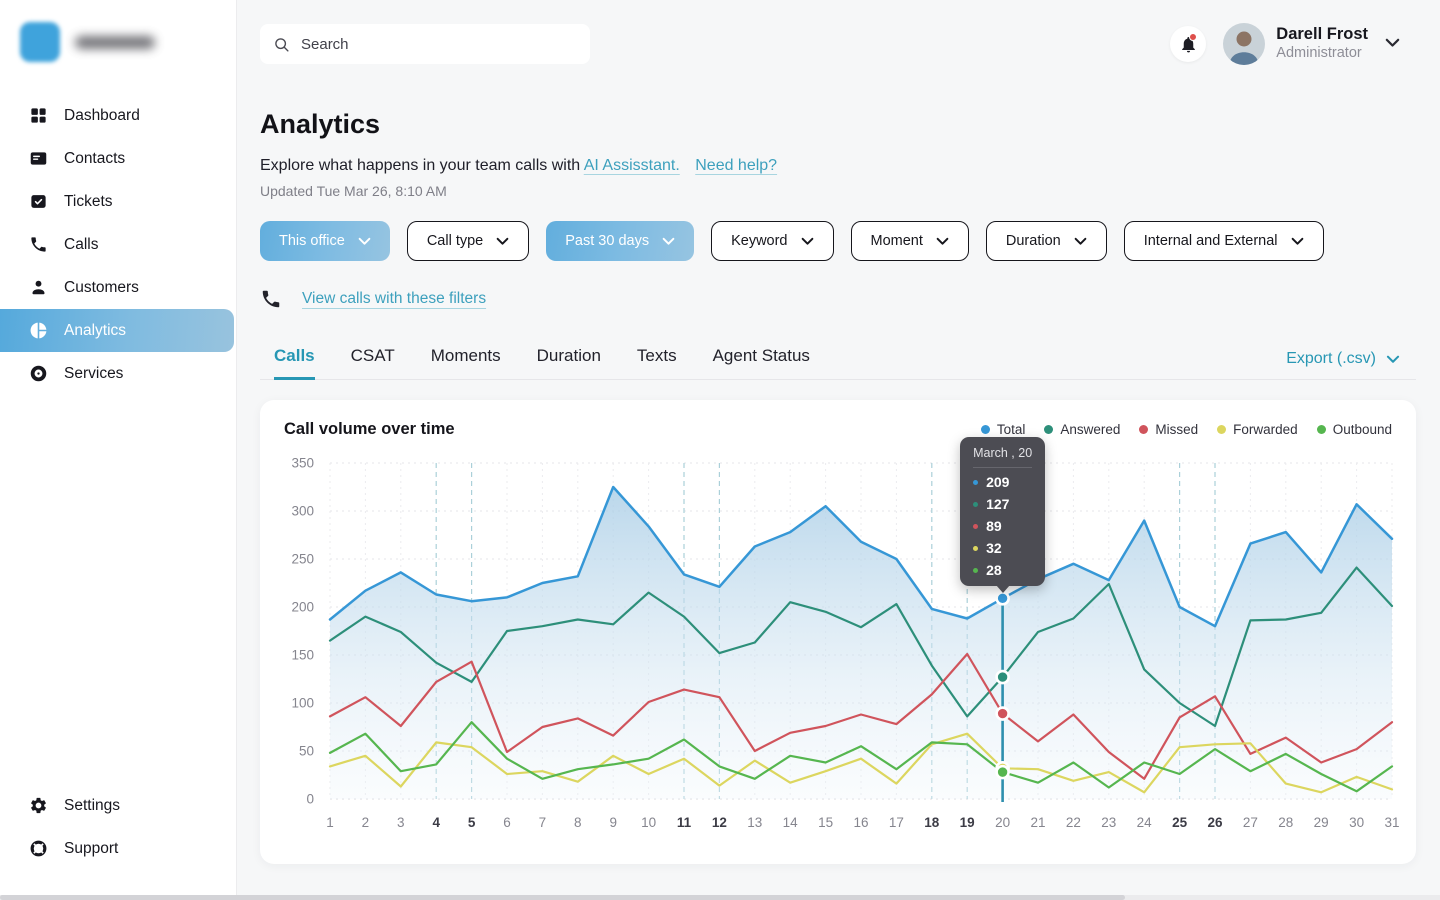  I want to click on sidebar-item-calls: Calls, so click(118, 244).